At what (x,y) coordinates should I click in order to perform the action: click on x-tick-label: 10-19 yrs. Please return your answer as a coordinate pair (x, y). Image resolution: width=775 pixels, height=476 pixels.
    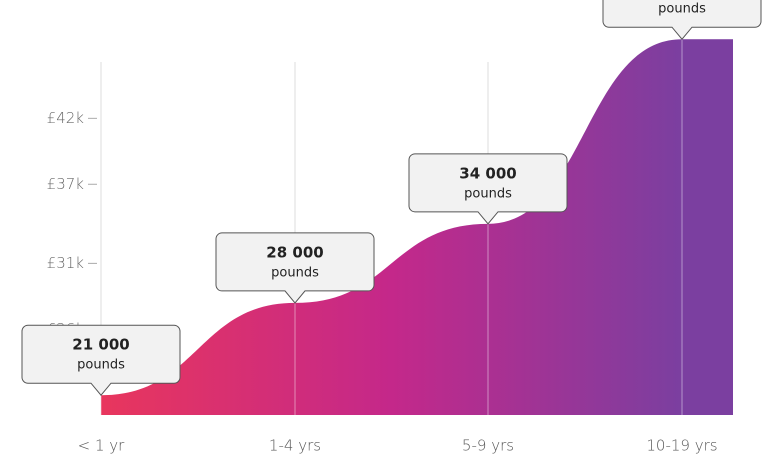
    Looking at the image, I should click on (681, 446).